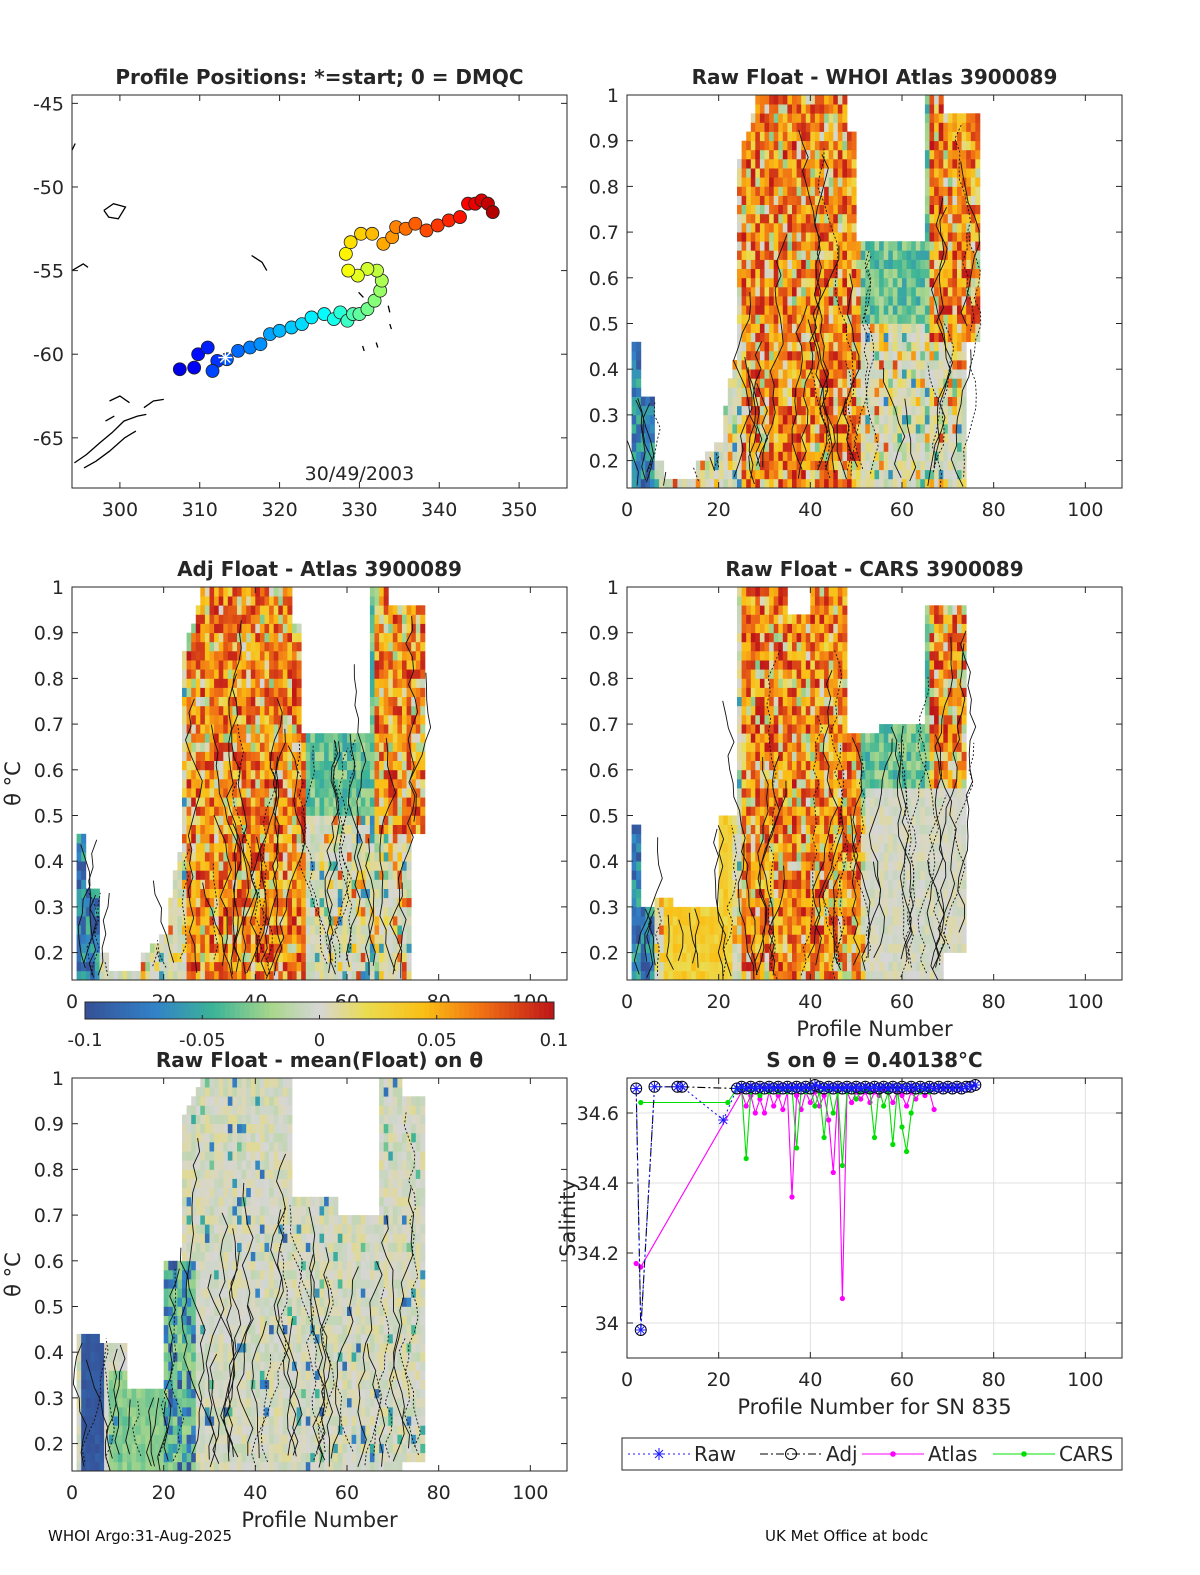 Image resolution: width=1200 pixels, height=1575 pixels. Describe the element at coordinates (110, 449) in the screenshot. I see `coastline` at that location.